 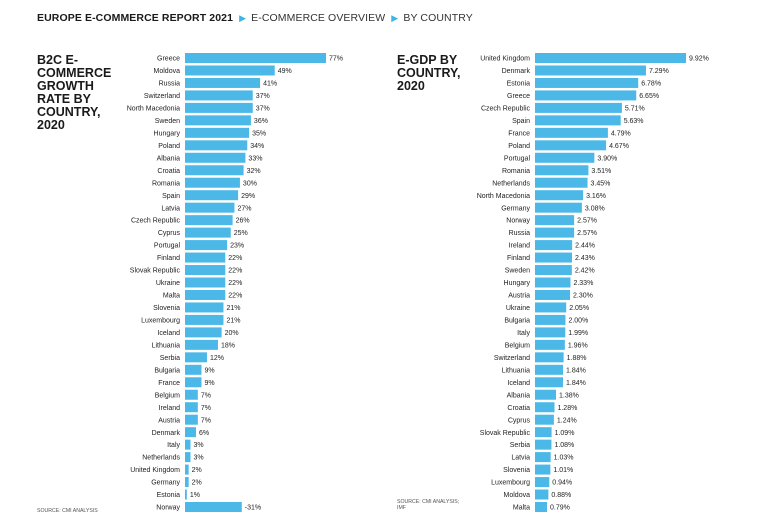 What do you see at coordinates (428, 505) in the screenshot?
I see `source-note-egdp: SOURCE: CMI ANALYSIS; IMF` at bounding box center [428, 505].